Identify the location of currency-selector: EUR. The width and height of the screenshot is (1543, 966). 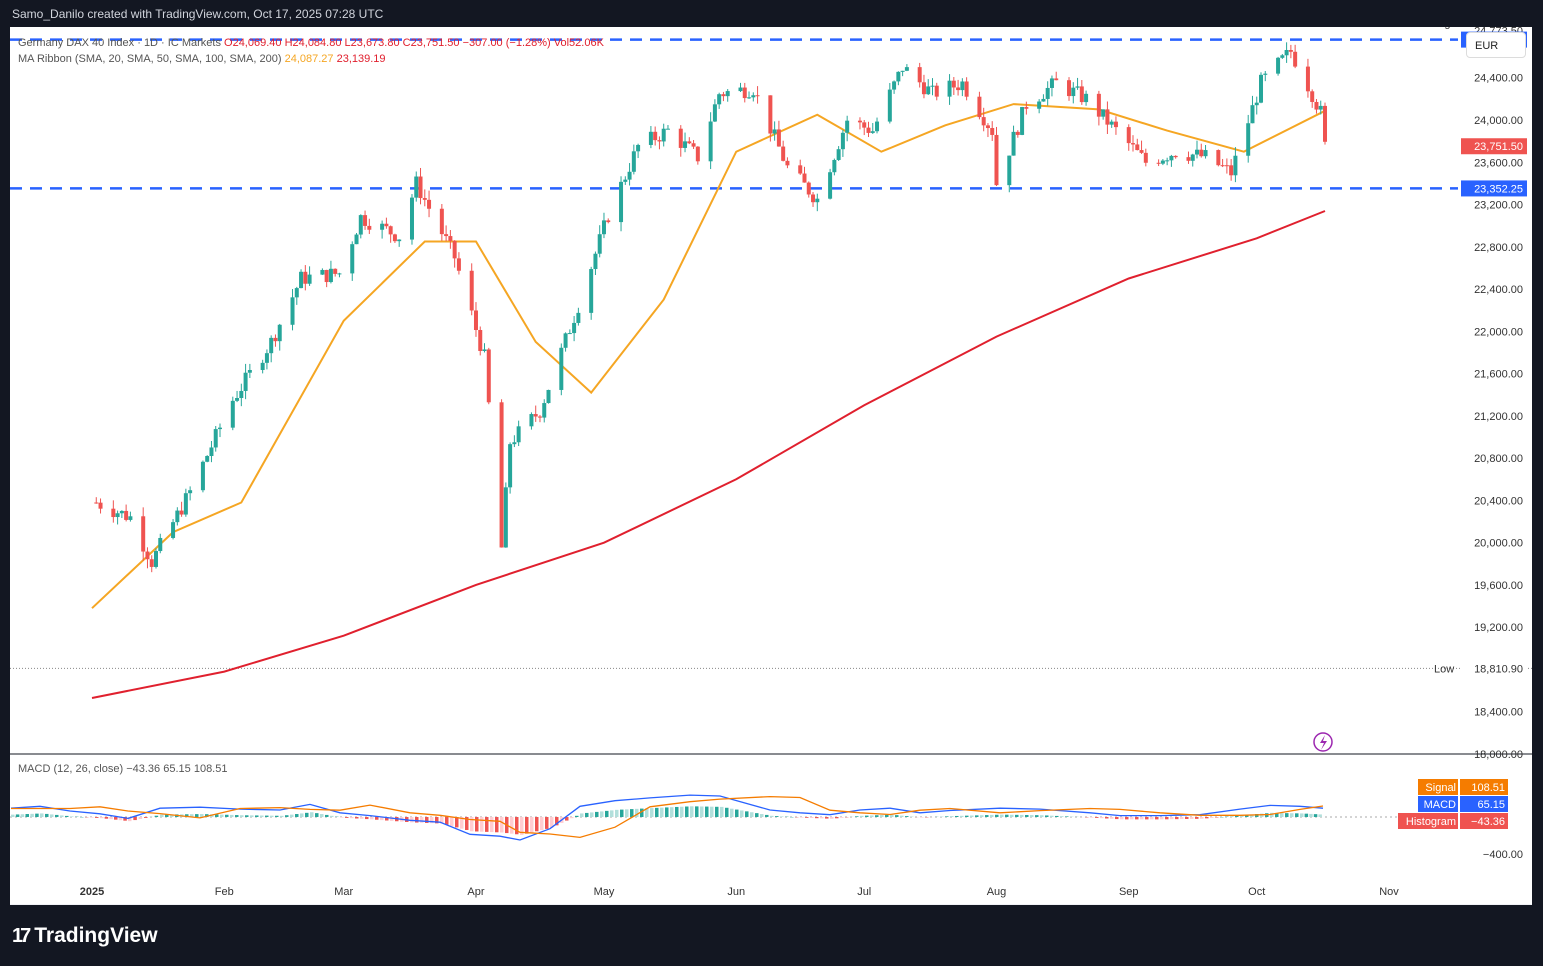
(1496, 45).